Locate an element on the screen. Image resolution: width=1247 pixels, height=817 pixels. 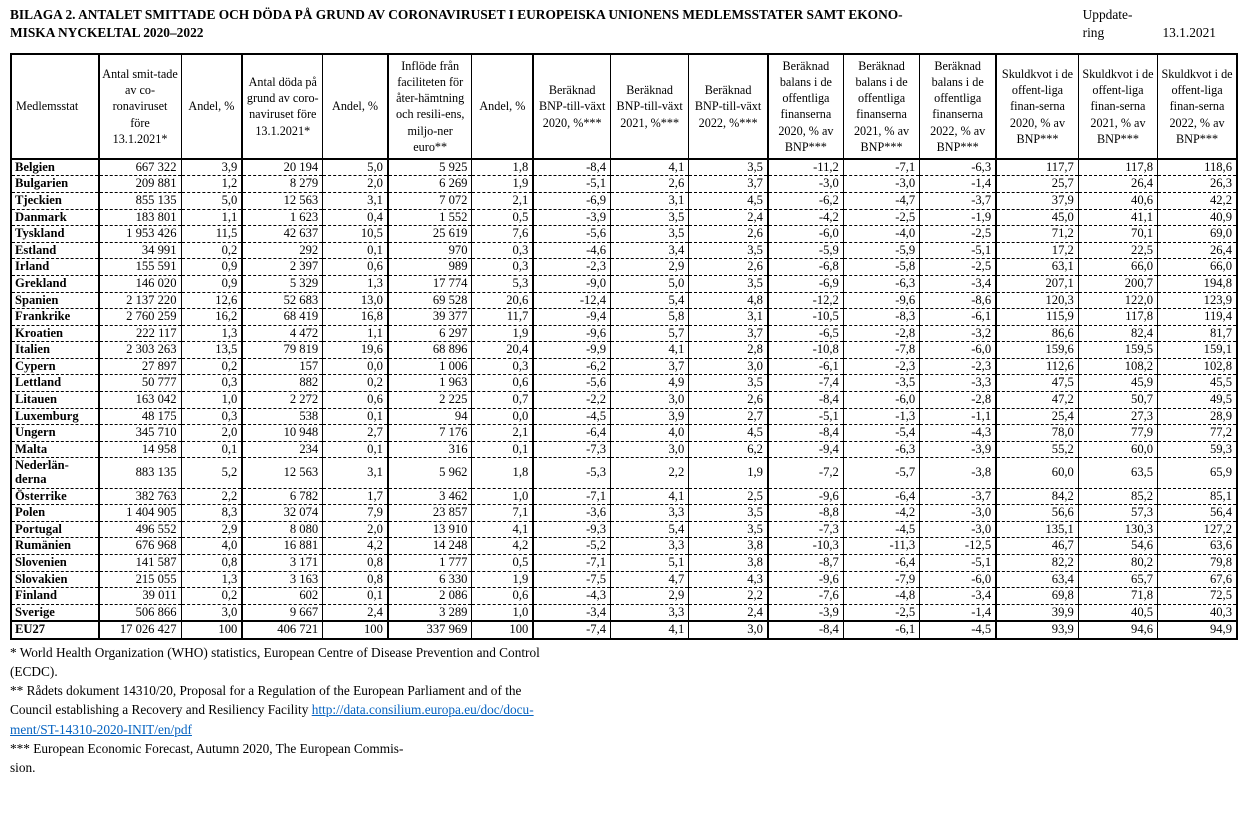
cell-value: -4,5 is located at coordinates (571, 416).